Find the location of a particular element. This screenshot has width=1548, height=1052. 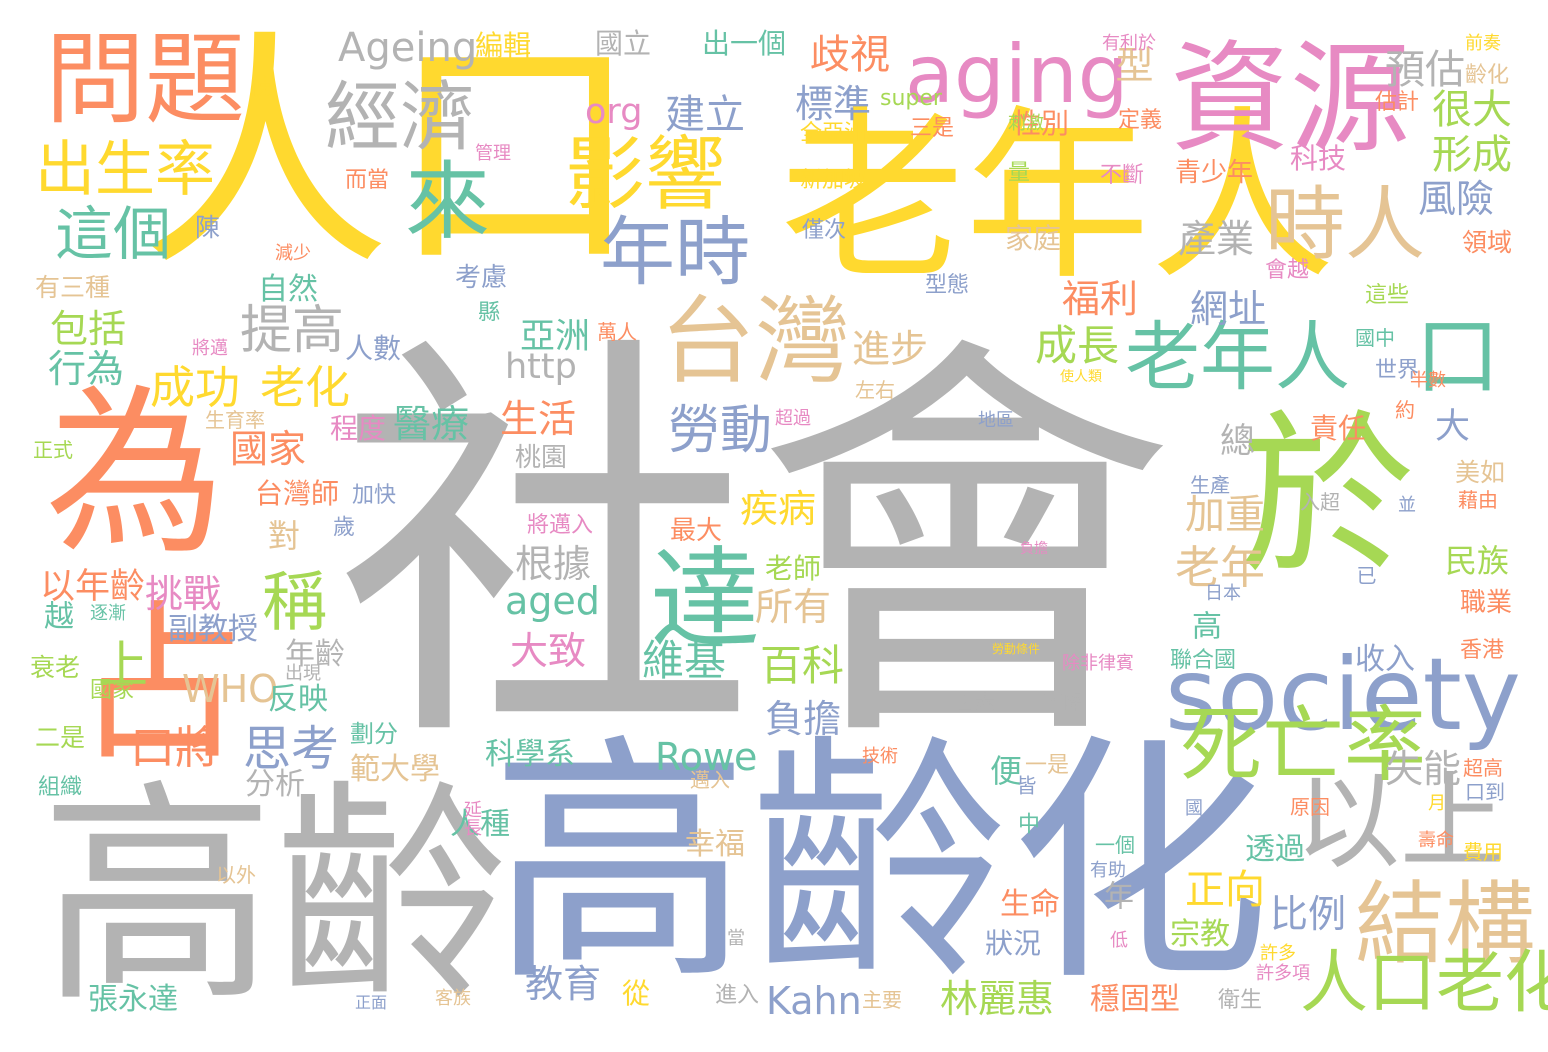

word-83: 以年齡 is located at coordinates (93, 587).